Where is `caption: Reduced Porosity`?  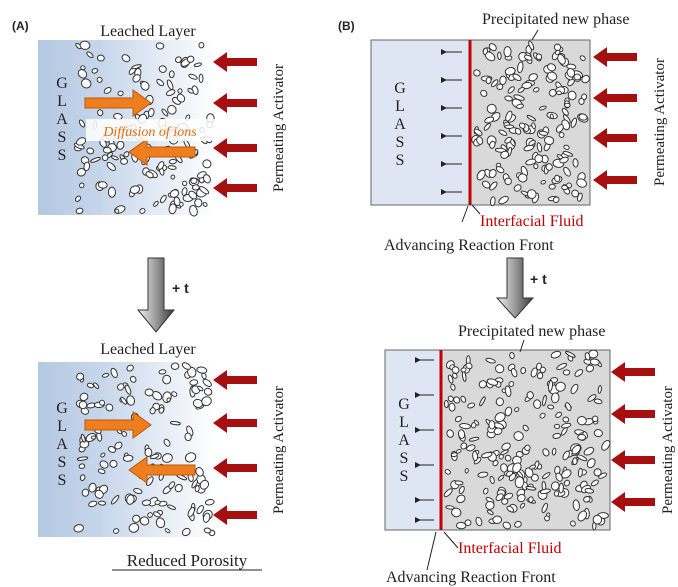 caption: Reduced Porosity is located at coordinates (187, 560).